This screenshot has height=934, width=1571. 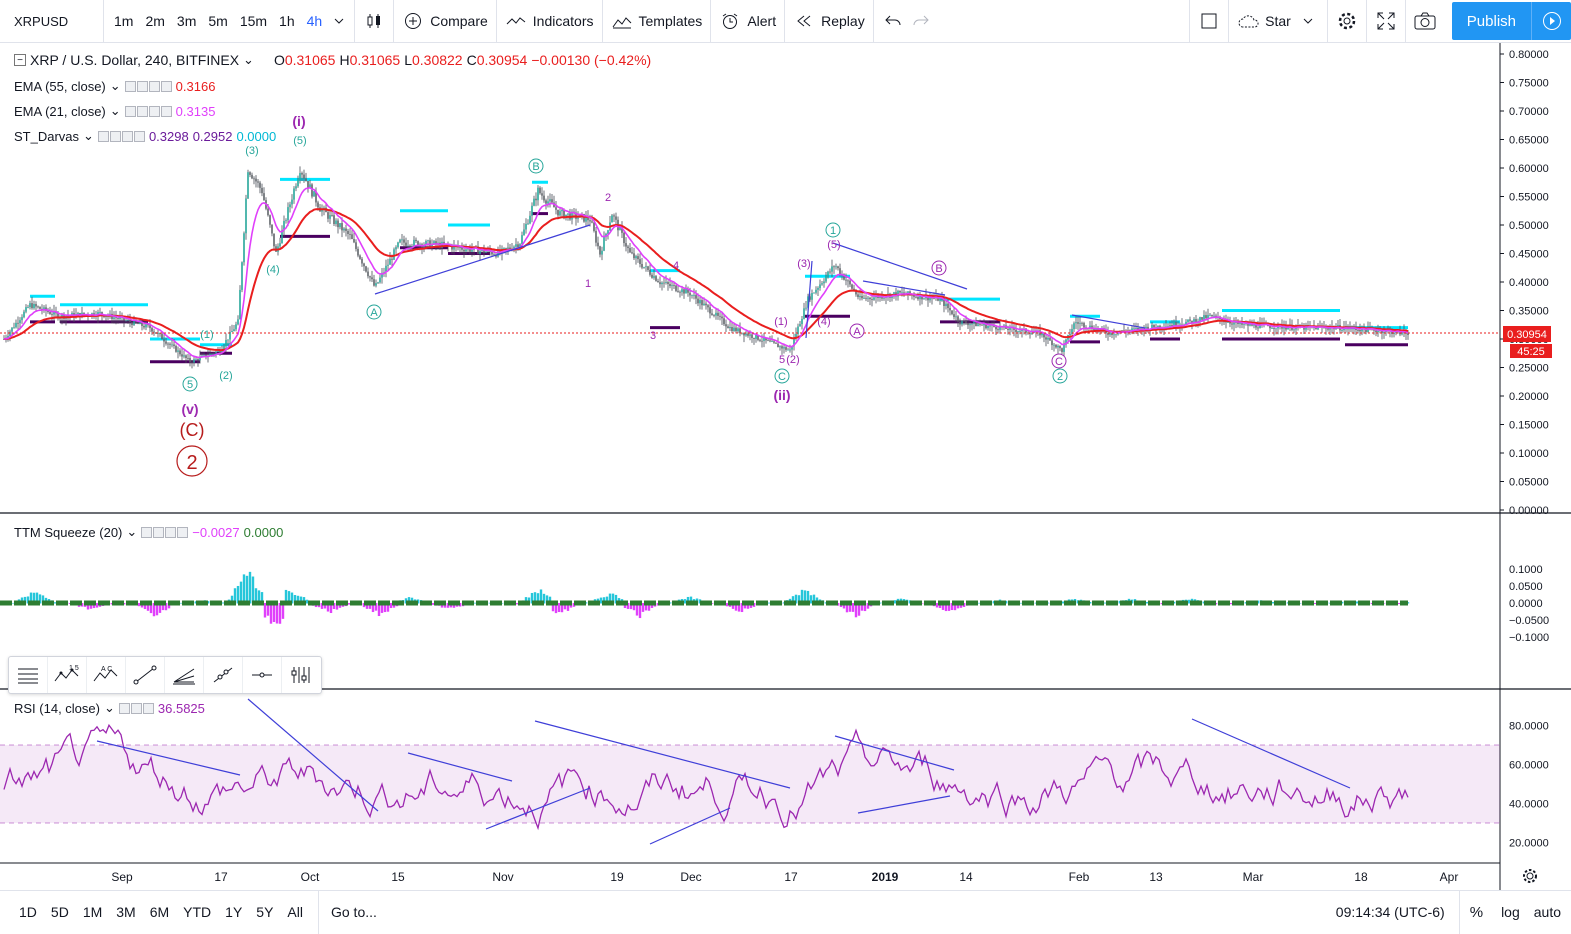 What do you see at coordinates (301, 675) in the screenshot?
I see `settings-sliders-icon` at bounding box center [301, 675].